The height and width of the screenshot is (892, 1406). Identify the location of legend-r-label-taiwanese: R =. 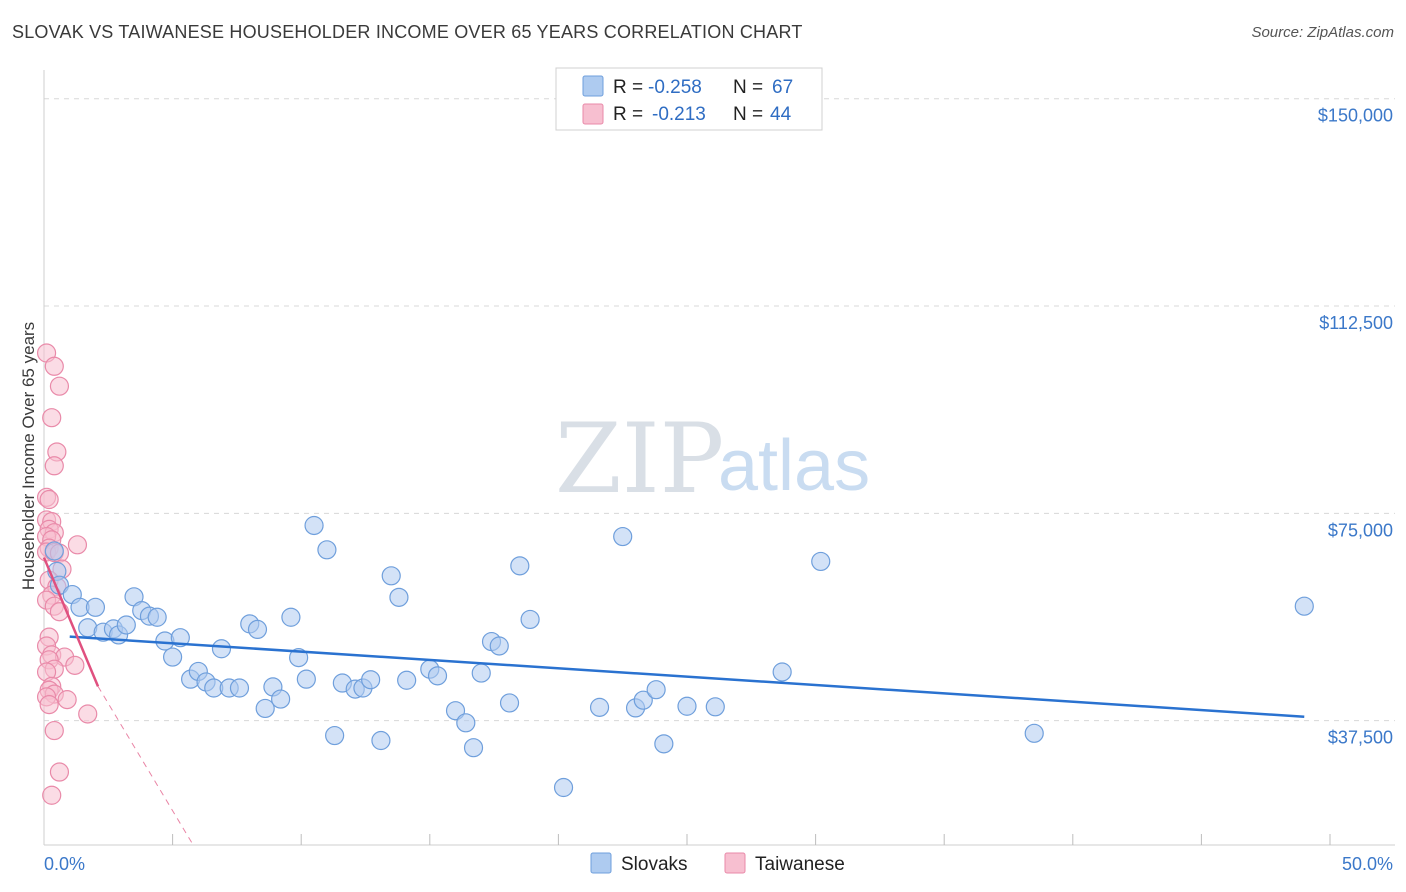
(628, 114).